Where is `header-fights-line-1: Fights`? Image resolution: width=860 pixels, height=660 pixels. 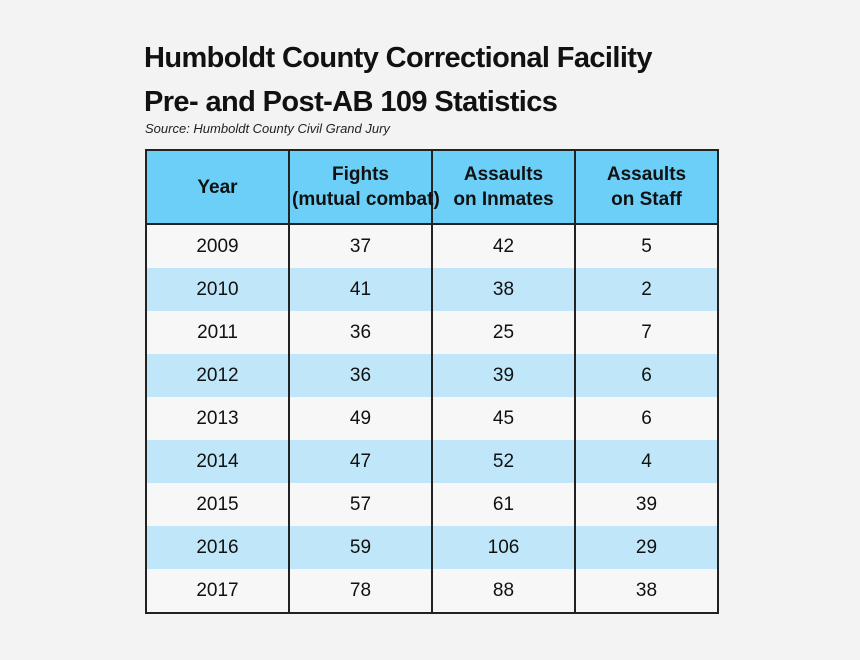
header-fights-line-1: Fights is located at coordinates (360, 174).